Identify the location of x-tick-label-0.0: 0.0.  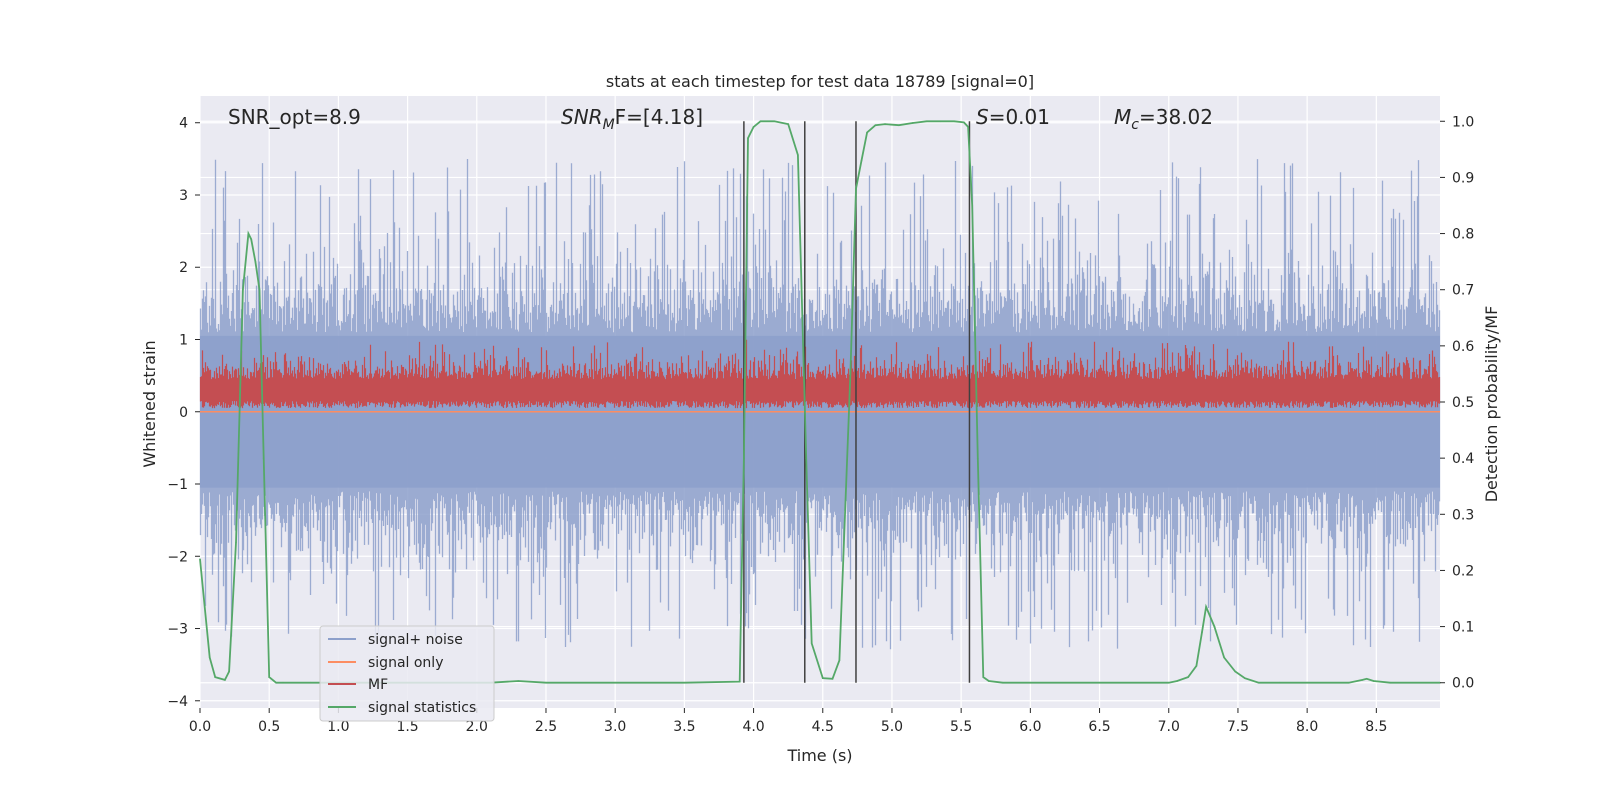
(200, 727).